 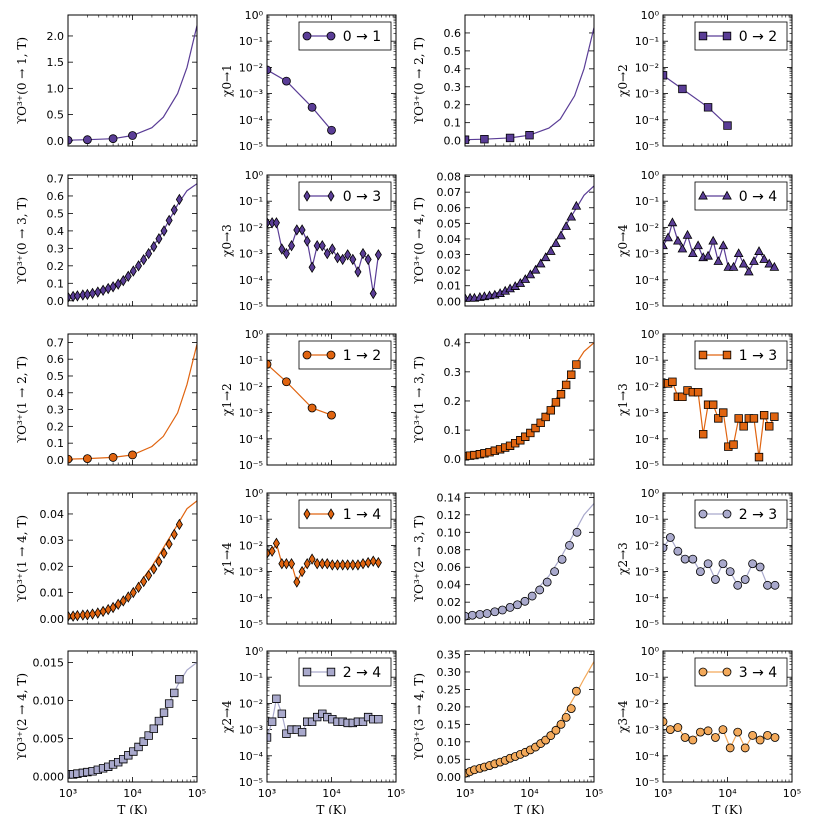 I want to click on y-tick-label: 0.01, so click(x=52, y=593).